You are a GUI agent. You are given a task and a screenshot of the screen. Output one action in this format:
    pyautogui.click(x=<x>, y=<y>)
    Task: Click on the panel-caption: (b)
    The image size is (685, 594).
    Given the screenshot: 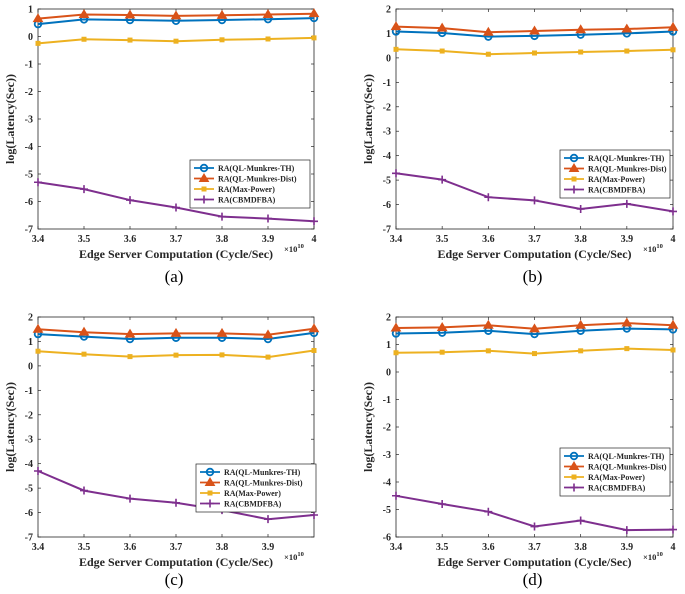 What is the action you would take?
    pyautogui.click(x=533, y=276)
    